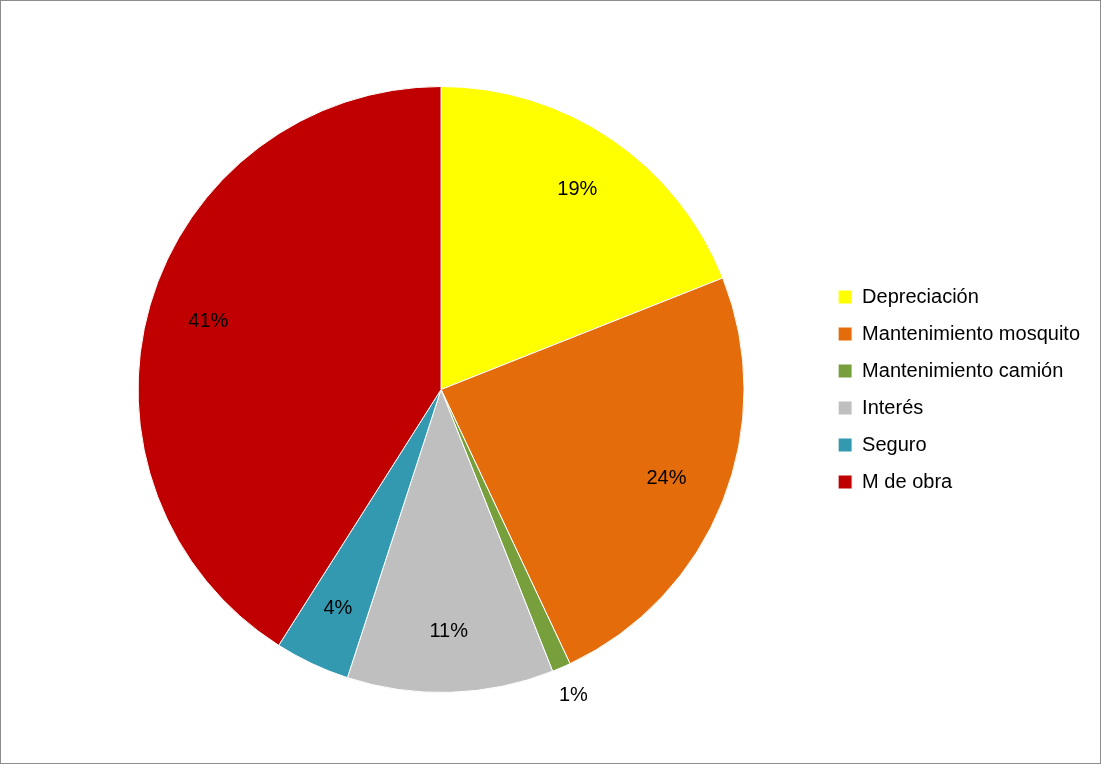 Image resolution: width=1101 pixels, height=764 pixels. What do you see at coordinates (971, 332) in the screenshot?
I see `legend-label: Mantenimiento mosquito` at bounding box center [971, 332].